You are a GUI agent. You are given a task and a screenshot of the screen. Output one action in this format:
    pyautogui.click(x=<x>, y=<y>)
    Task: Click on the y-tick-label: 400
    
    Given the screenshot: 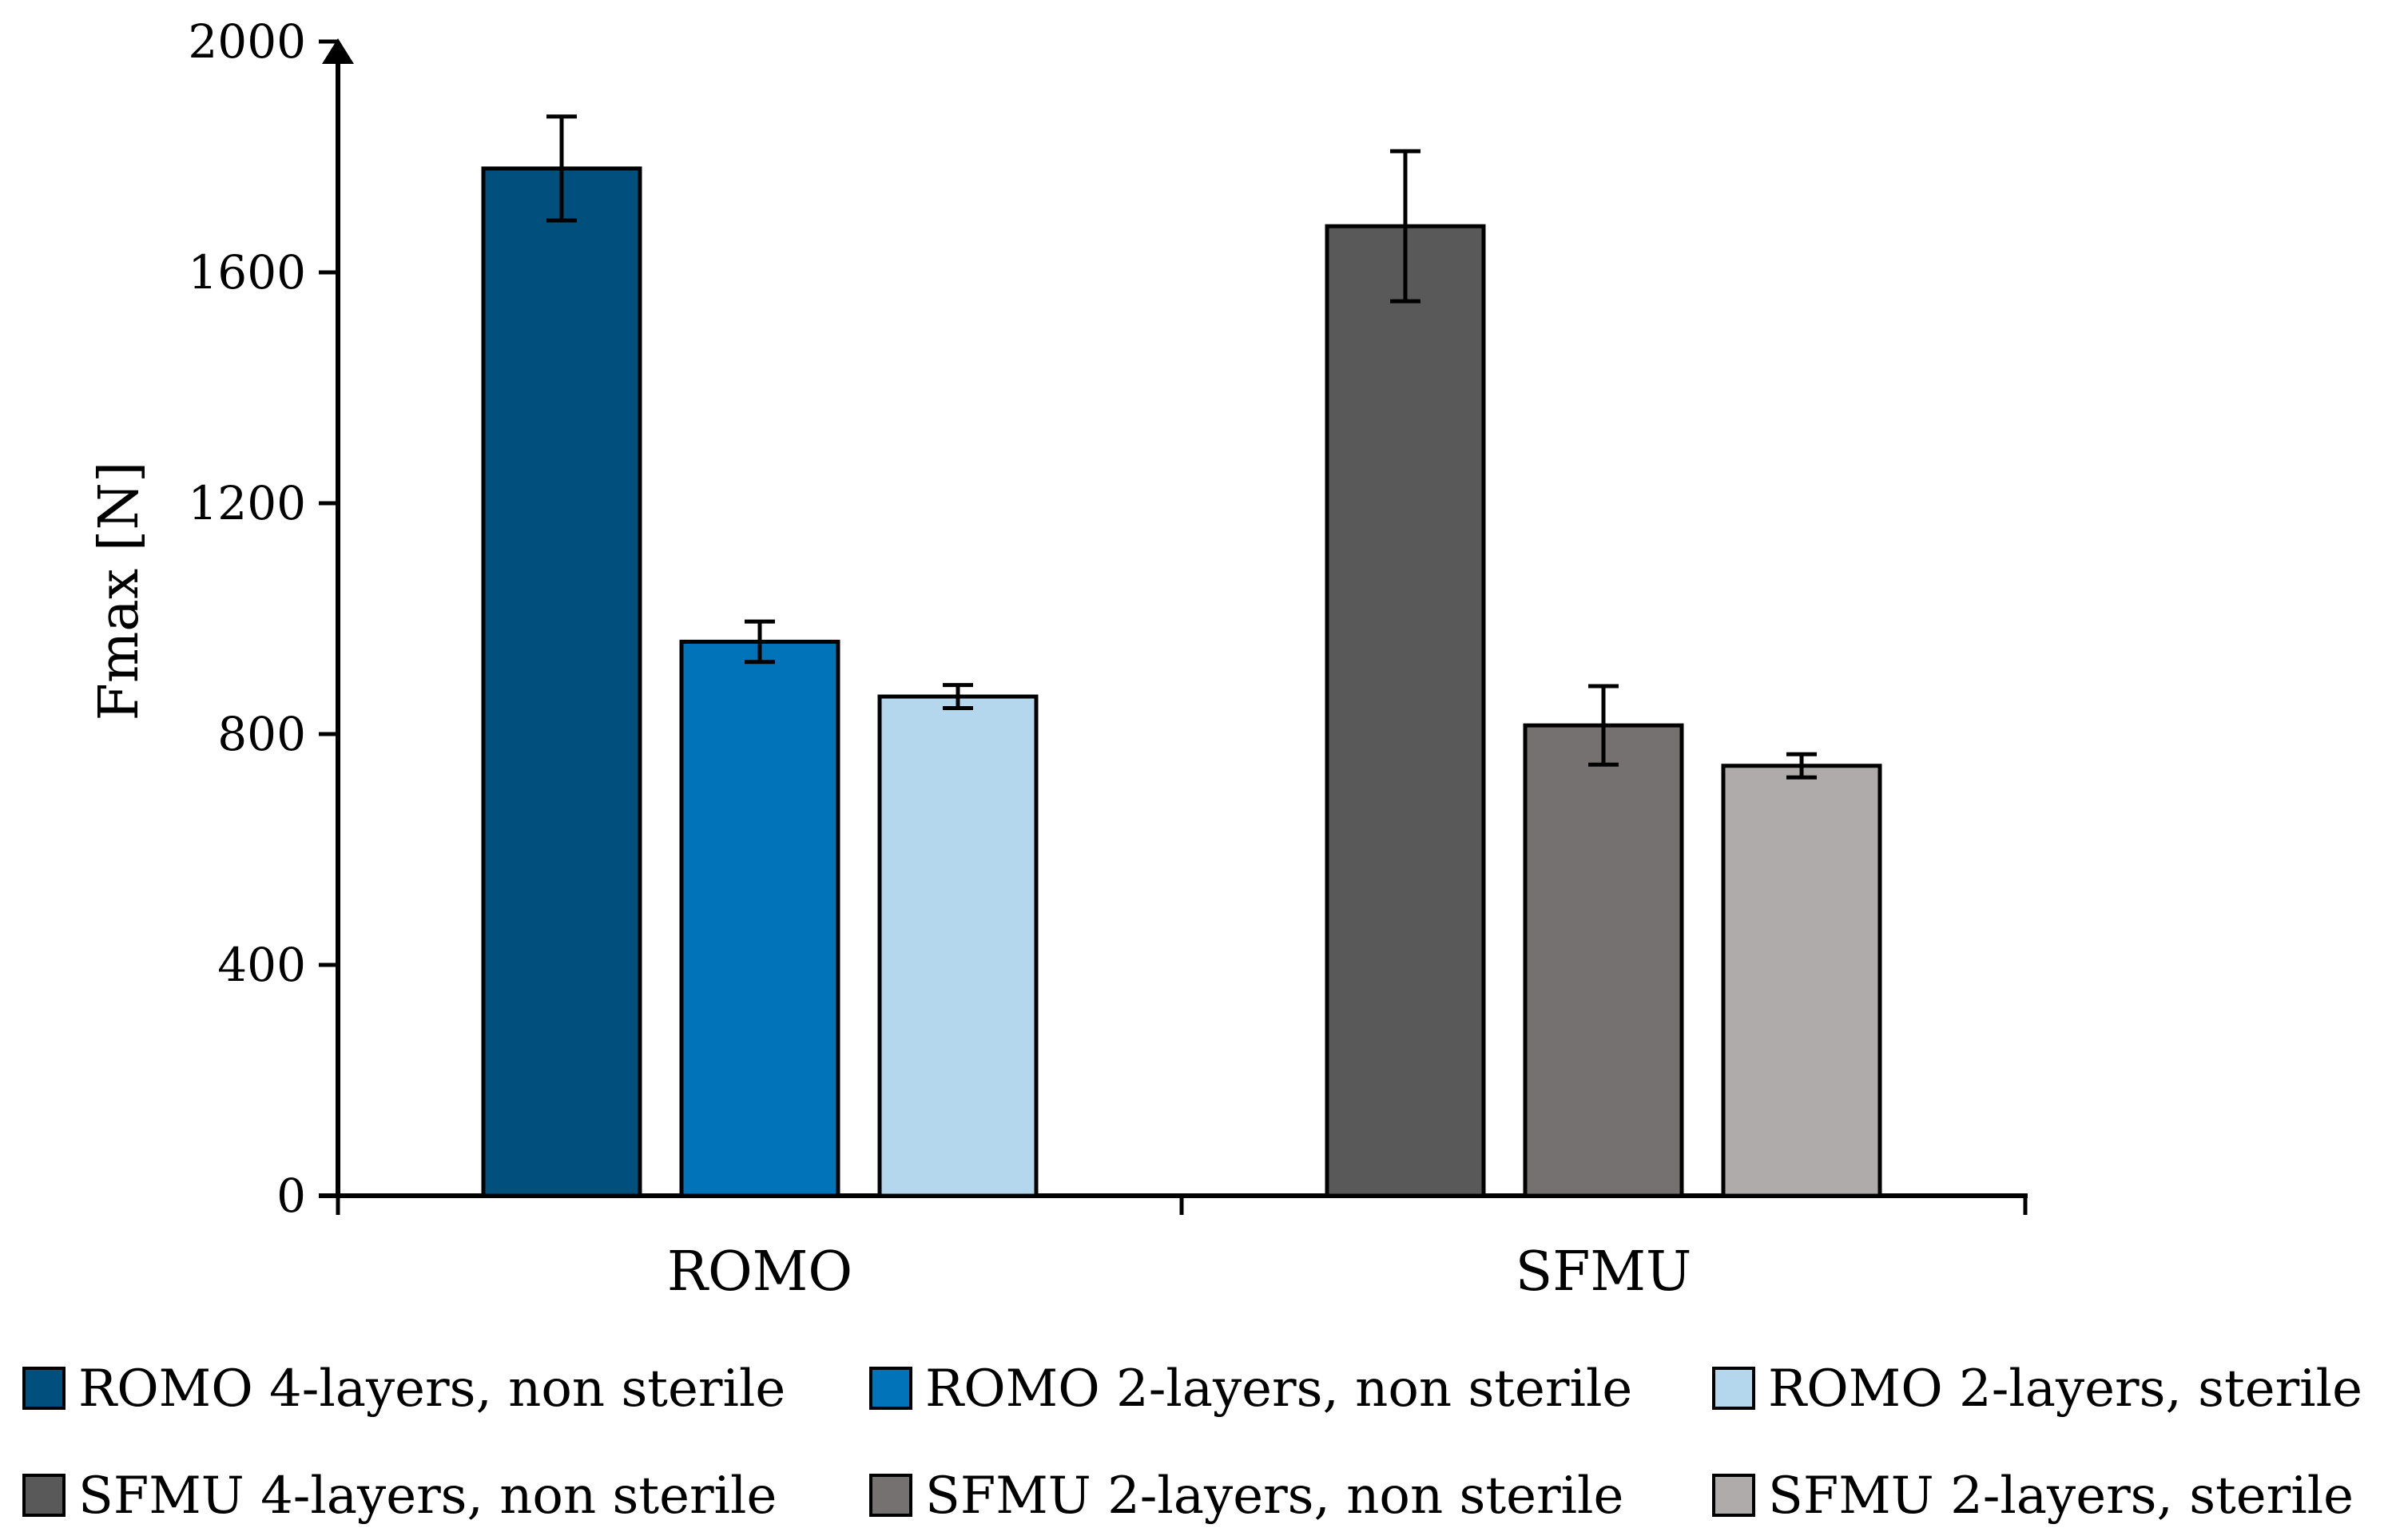 What is the action you would take?
    pyautogui.click(x=261, y=965)
    